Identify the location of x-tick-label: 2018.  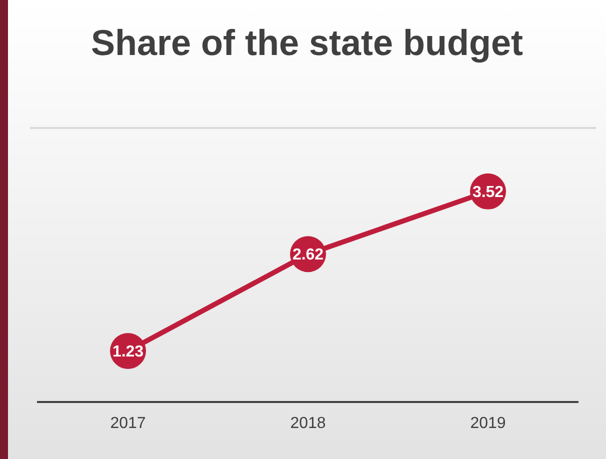
(308, 423).